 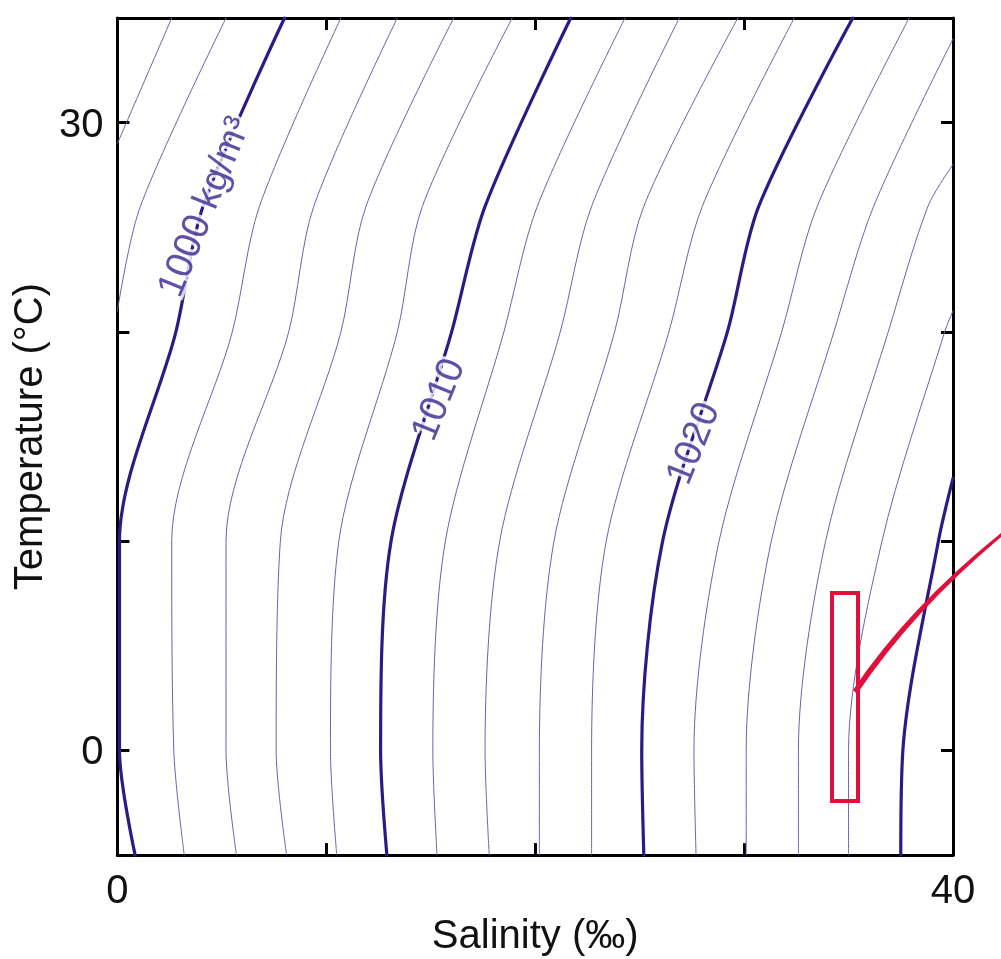 What do you see at coordinates (28, 436) in the screenshot?
I see `y-axis-title: Temperature (°C)` at bounding box center [28, 436].